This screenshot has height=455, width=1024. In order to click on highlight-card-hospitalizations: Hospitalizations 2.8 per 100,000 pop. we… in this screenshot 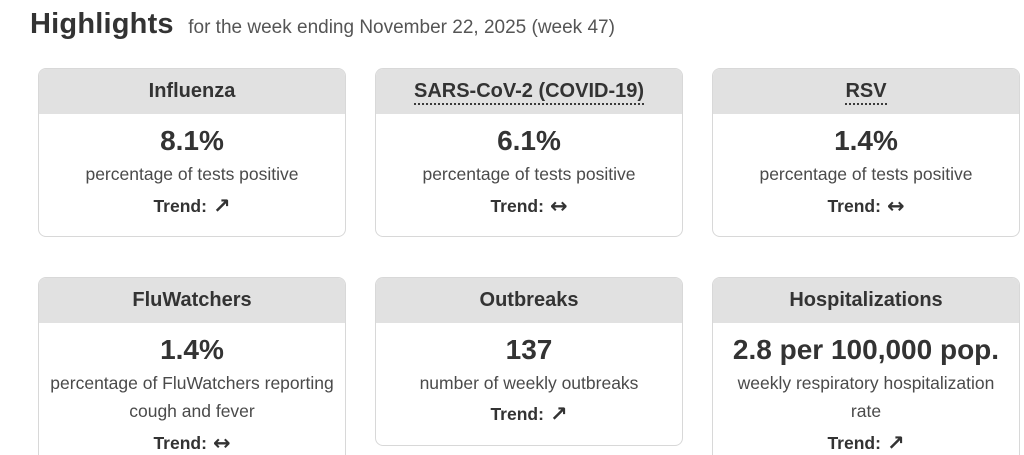, I will do `click(866, 366)`.